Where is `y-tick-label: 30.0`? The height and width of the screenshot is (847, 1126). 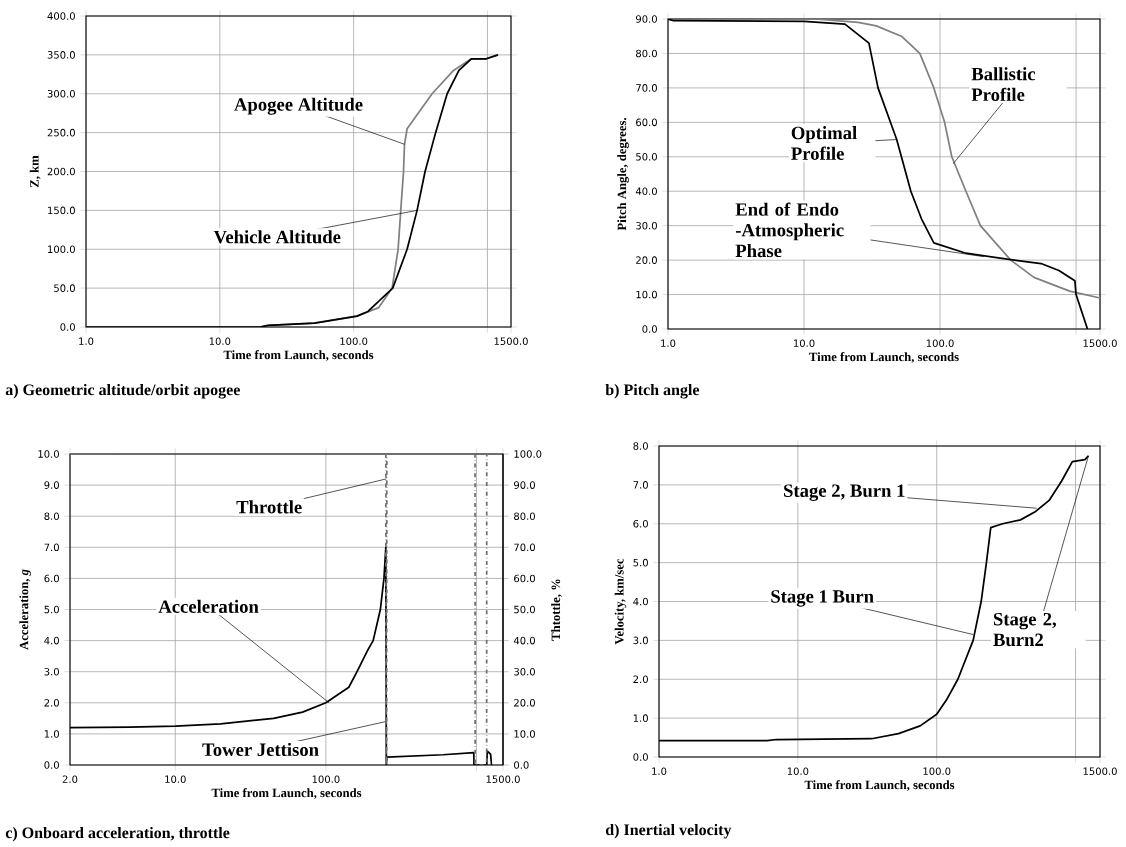 y-tick-label: 30.0 is located at coordinates (646, 225).